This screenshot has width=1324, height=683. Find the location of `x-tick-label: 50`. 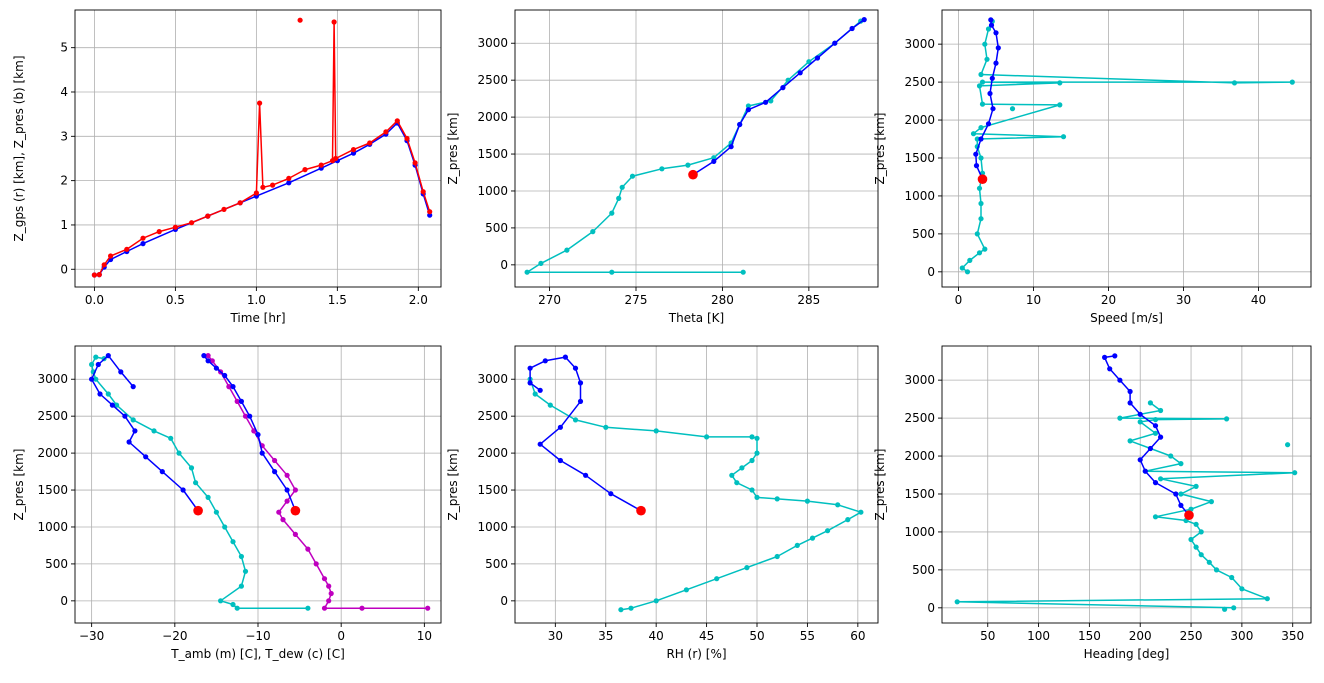

x-tick-label: 50 is located at coordinates (756, 636).